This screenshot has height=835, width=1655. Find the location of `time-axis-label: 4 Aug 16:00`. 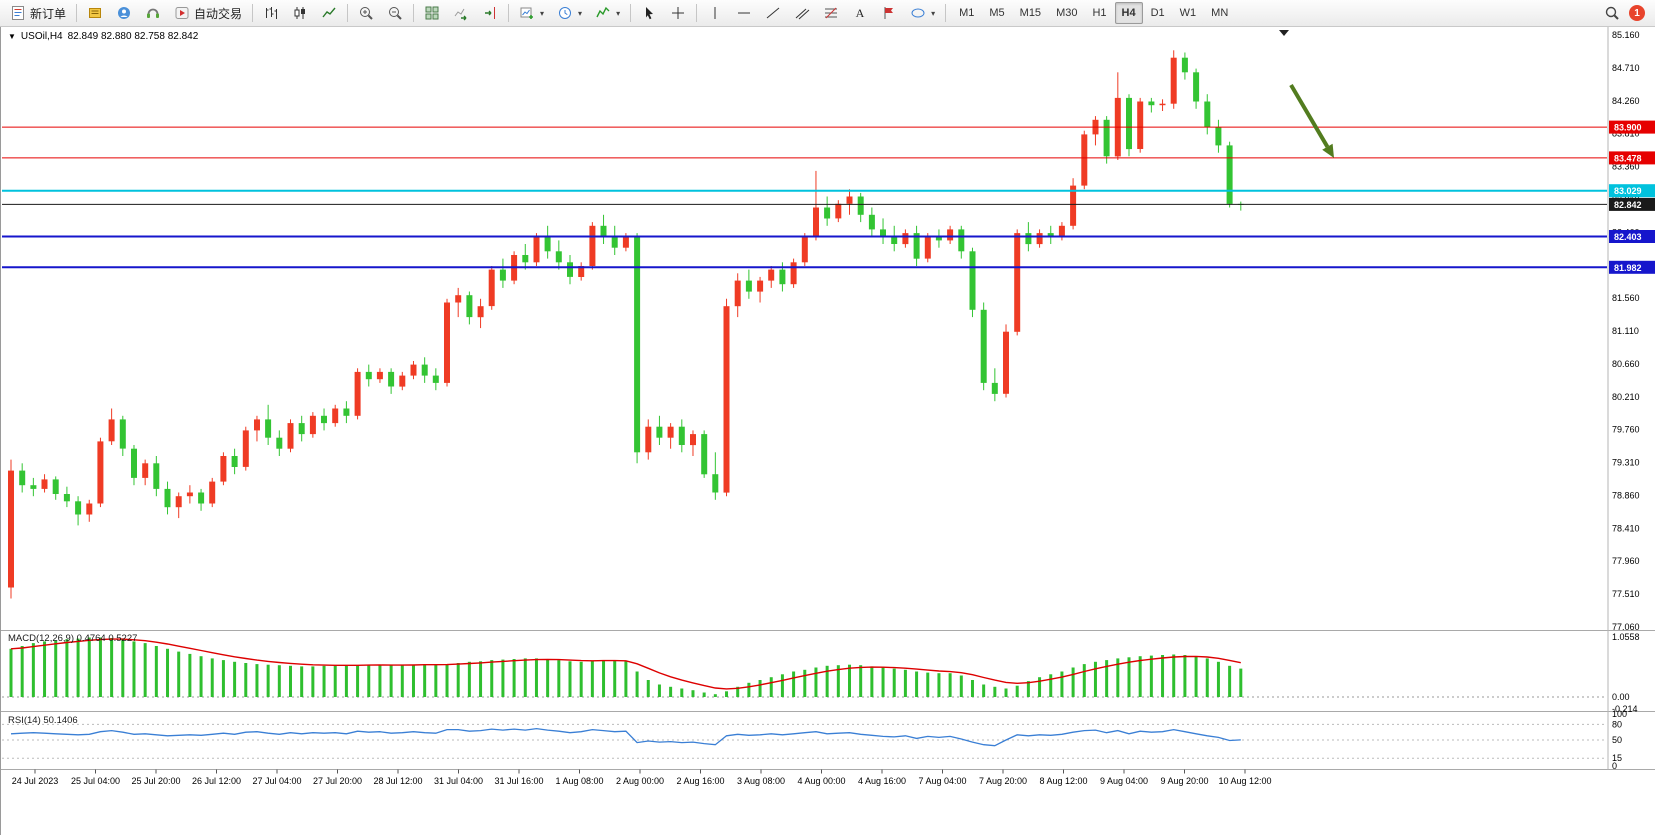

time-axis-label: 4 Aug 16:00 is located at coordinates (882, 781).